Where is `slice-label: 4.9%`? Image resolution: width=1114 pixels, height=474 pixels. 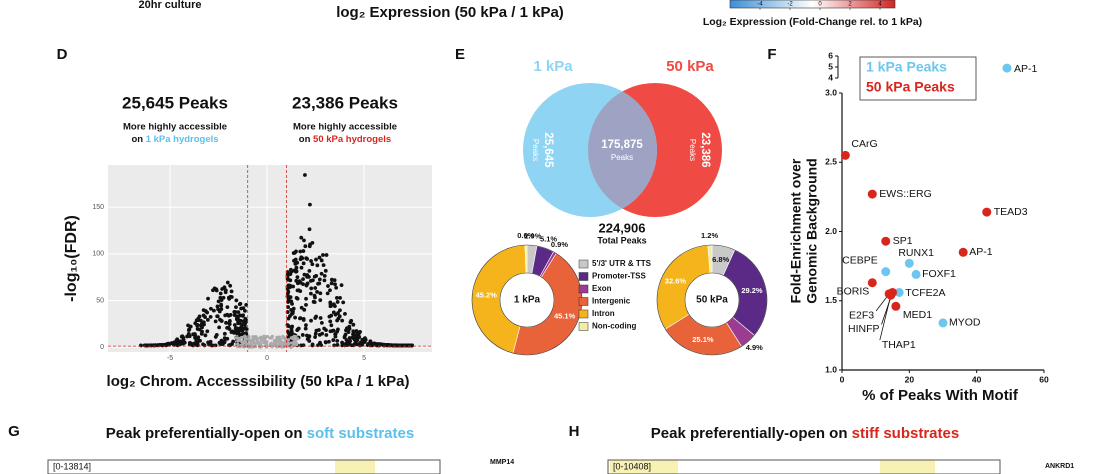
slice-label: 4.9% is located at coordinates (754, 347).